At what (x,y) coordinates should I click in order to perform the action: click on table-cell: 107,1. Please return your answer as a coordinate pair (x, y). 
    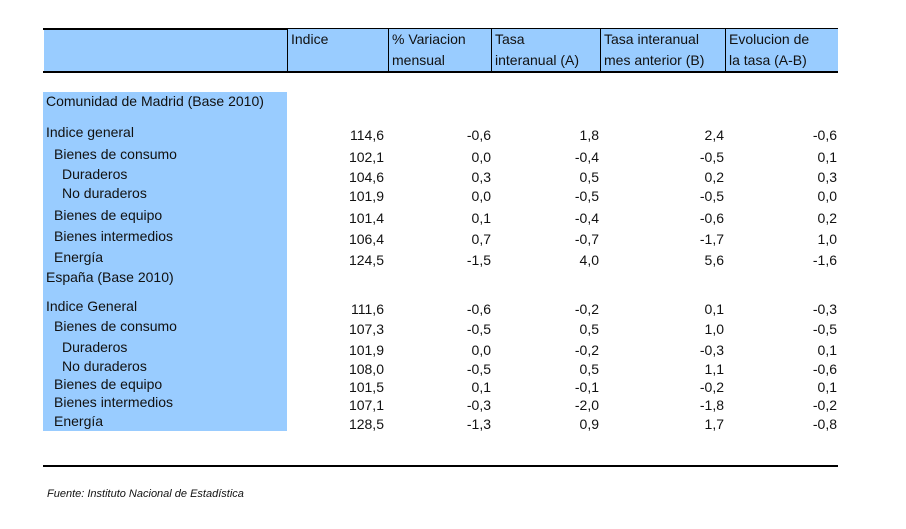
    Looking at the image, I should click on (366, 405).